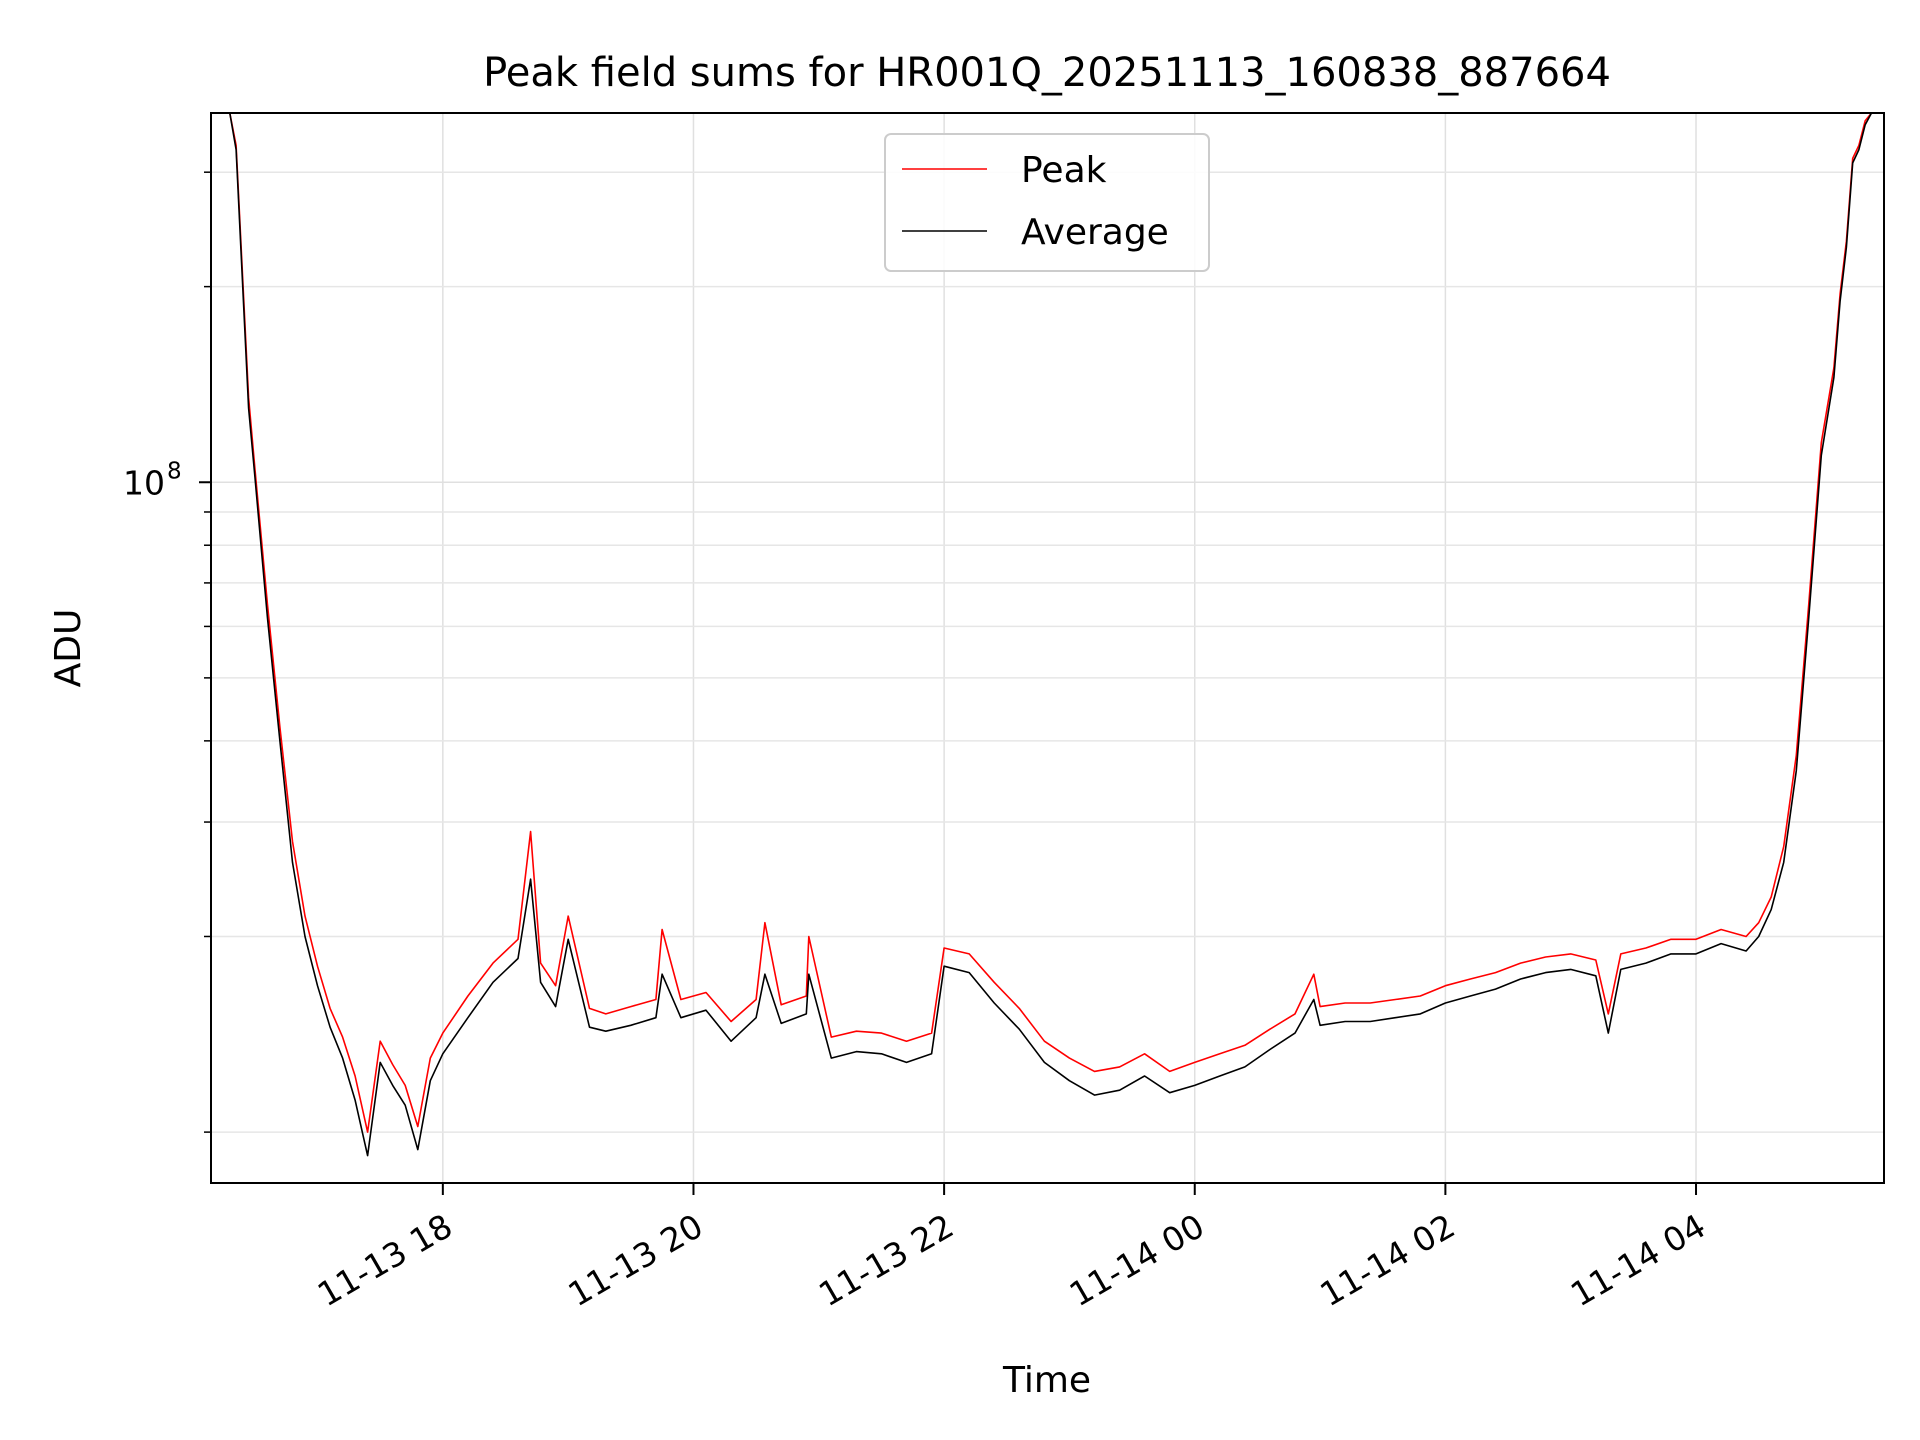 Image resolution: width=1920 pixels, height=1440 pixels. Describe the element at coordinates (144, 482) in the screenshot. I see `y-tick-label: 10` at that location.